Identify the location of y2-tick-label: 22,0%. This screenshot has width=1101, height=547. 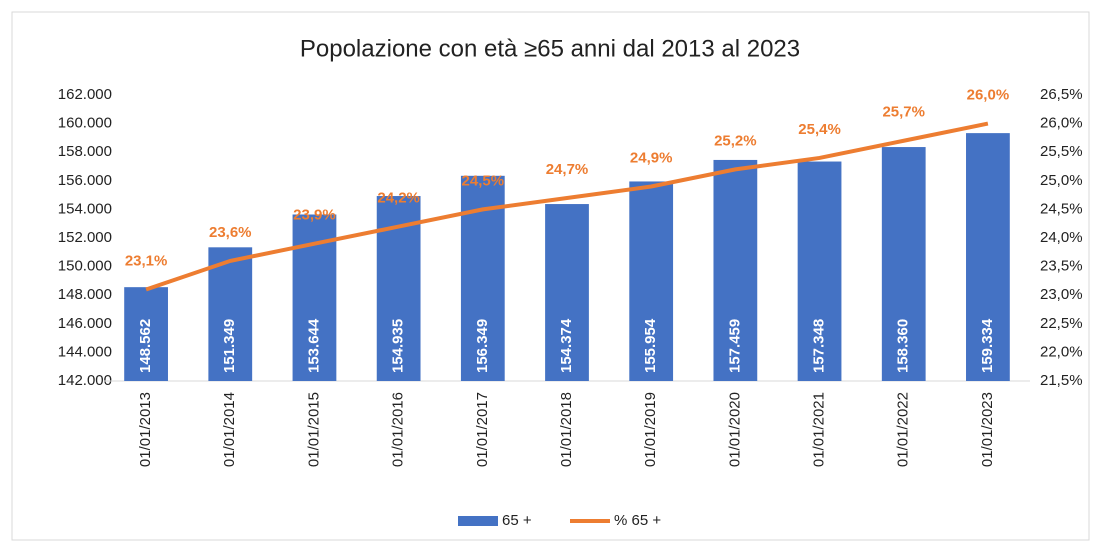
(1061, 351).